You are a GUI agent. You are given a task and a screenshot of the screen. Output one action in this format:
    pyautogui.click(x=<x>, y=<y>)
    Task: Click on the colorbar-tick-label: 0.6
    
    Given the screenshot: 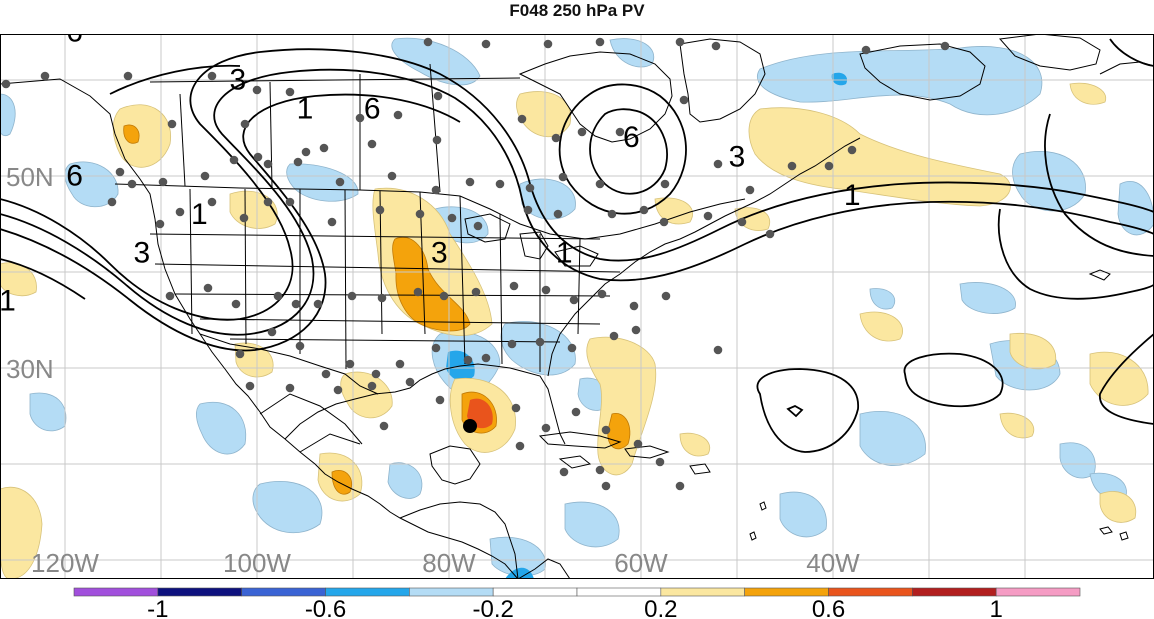 What is the action you would take?
    pyautogui.click(x=828, y=607)
    